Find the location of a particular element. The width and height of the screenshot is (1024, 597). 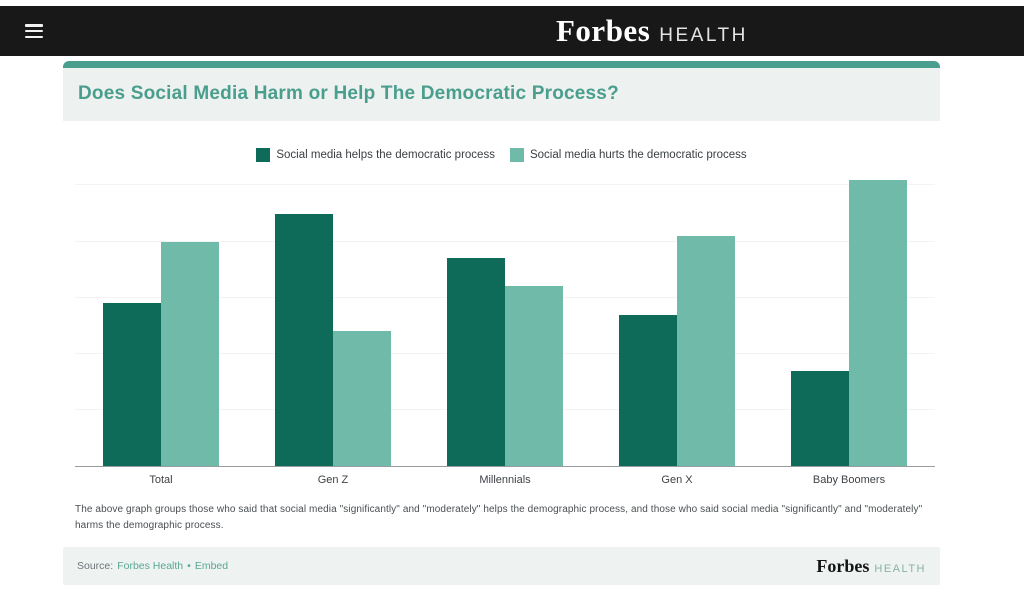

x-axis-label-gen-z: Gen Z is located at coordinates (333, 480).